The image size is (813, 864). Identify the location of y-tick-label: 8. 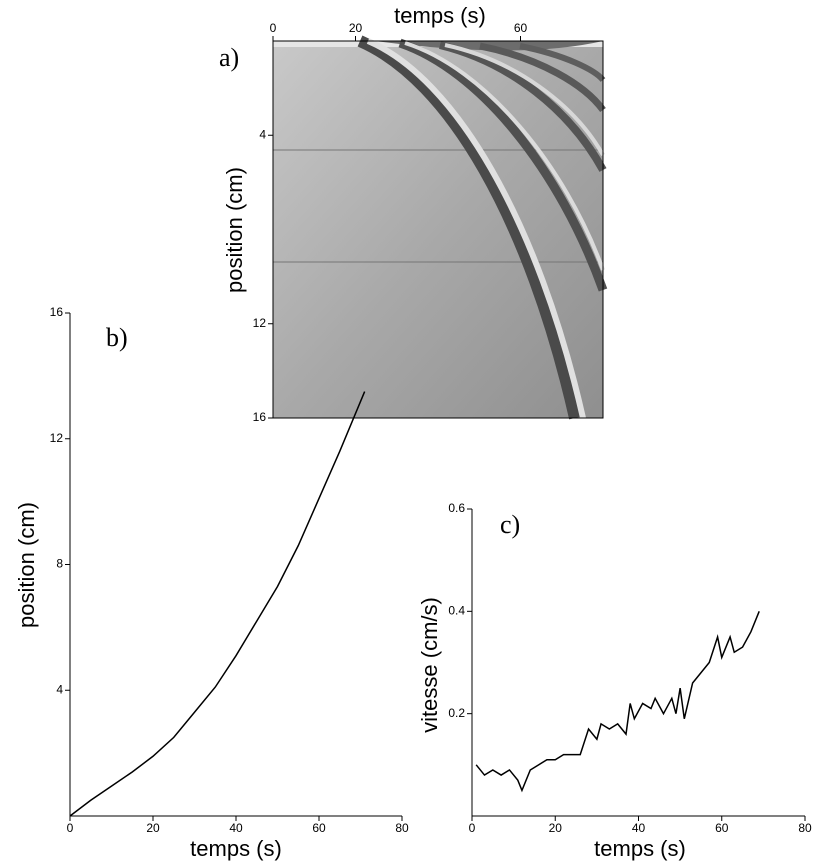
(59, 564).